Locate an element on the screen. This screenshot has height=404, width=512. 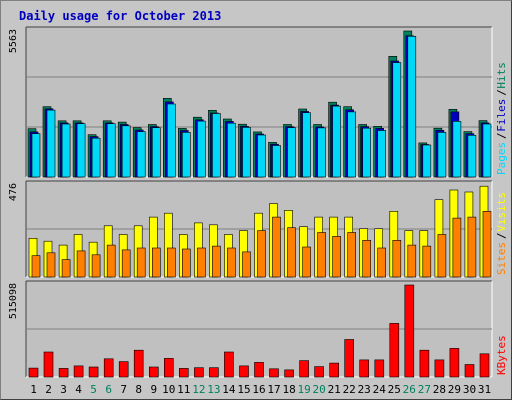
y-max-label: 476 is located at coordinates (13, 192).